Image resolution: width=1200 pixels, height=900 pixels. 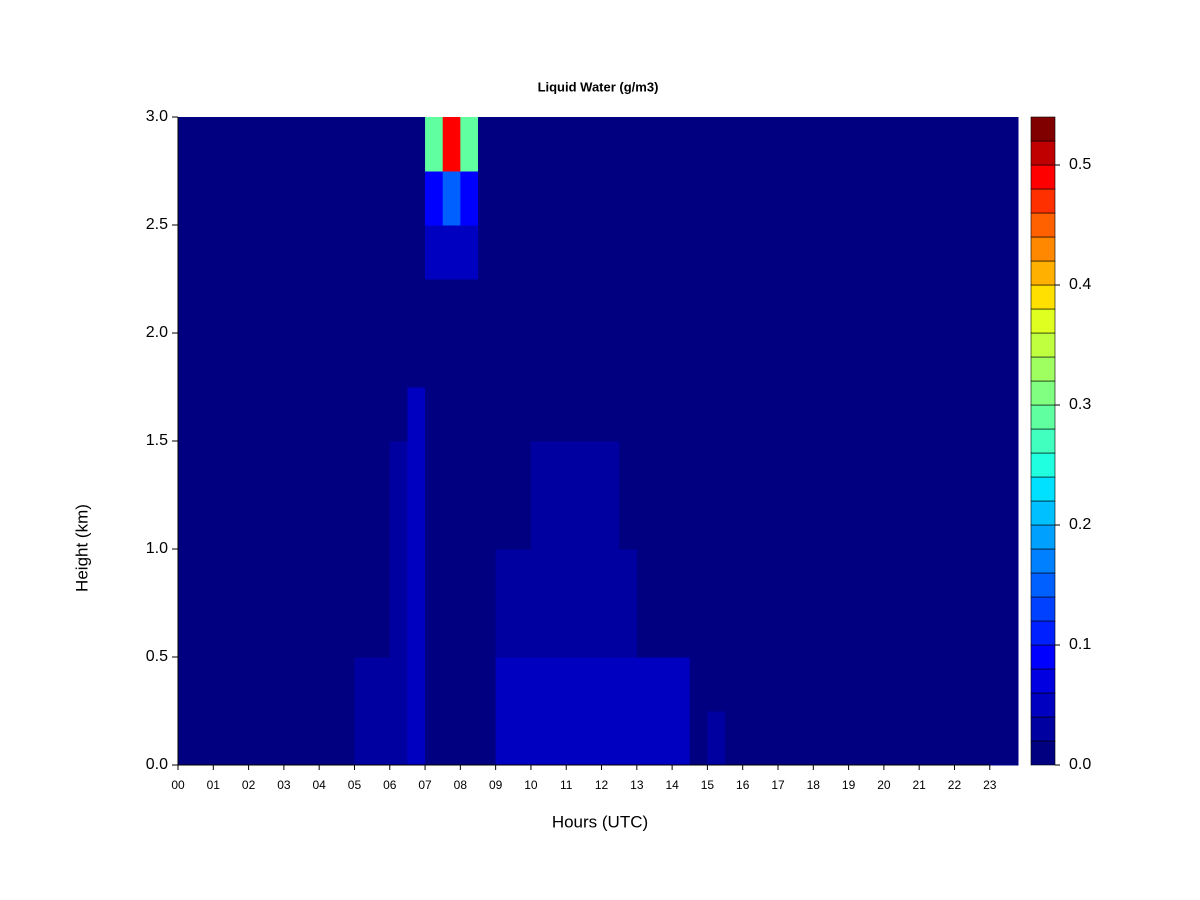 What do you see at coordinates (990, 785) in the screenshot?
I see `x-tick-label: 23` at bounding box center [990, 785].